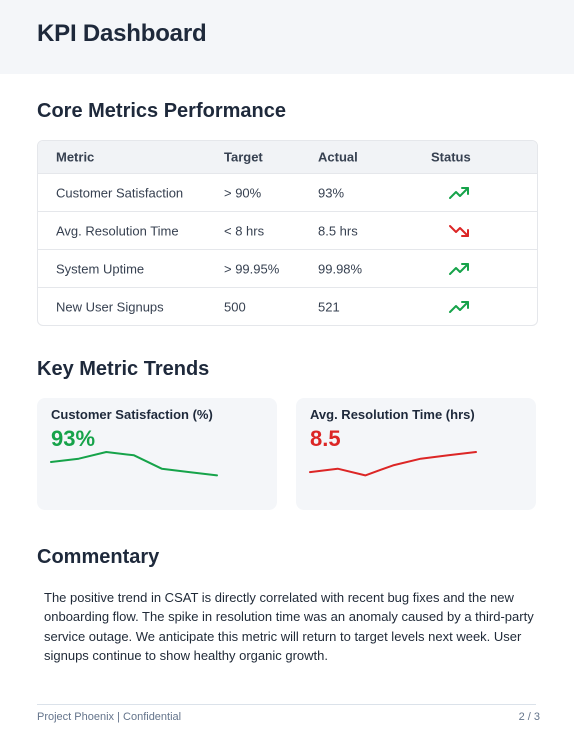 Image resolution: width=574 pixels, height=743 pixels. What do you see at coordinates (122, 33) in the screenshot?
I see `page-title: KPI Dashboard` at bounding box center [122, 33].